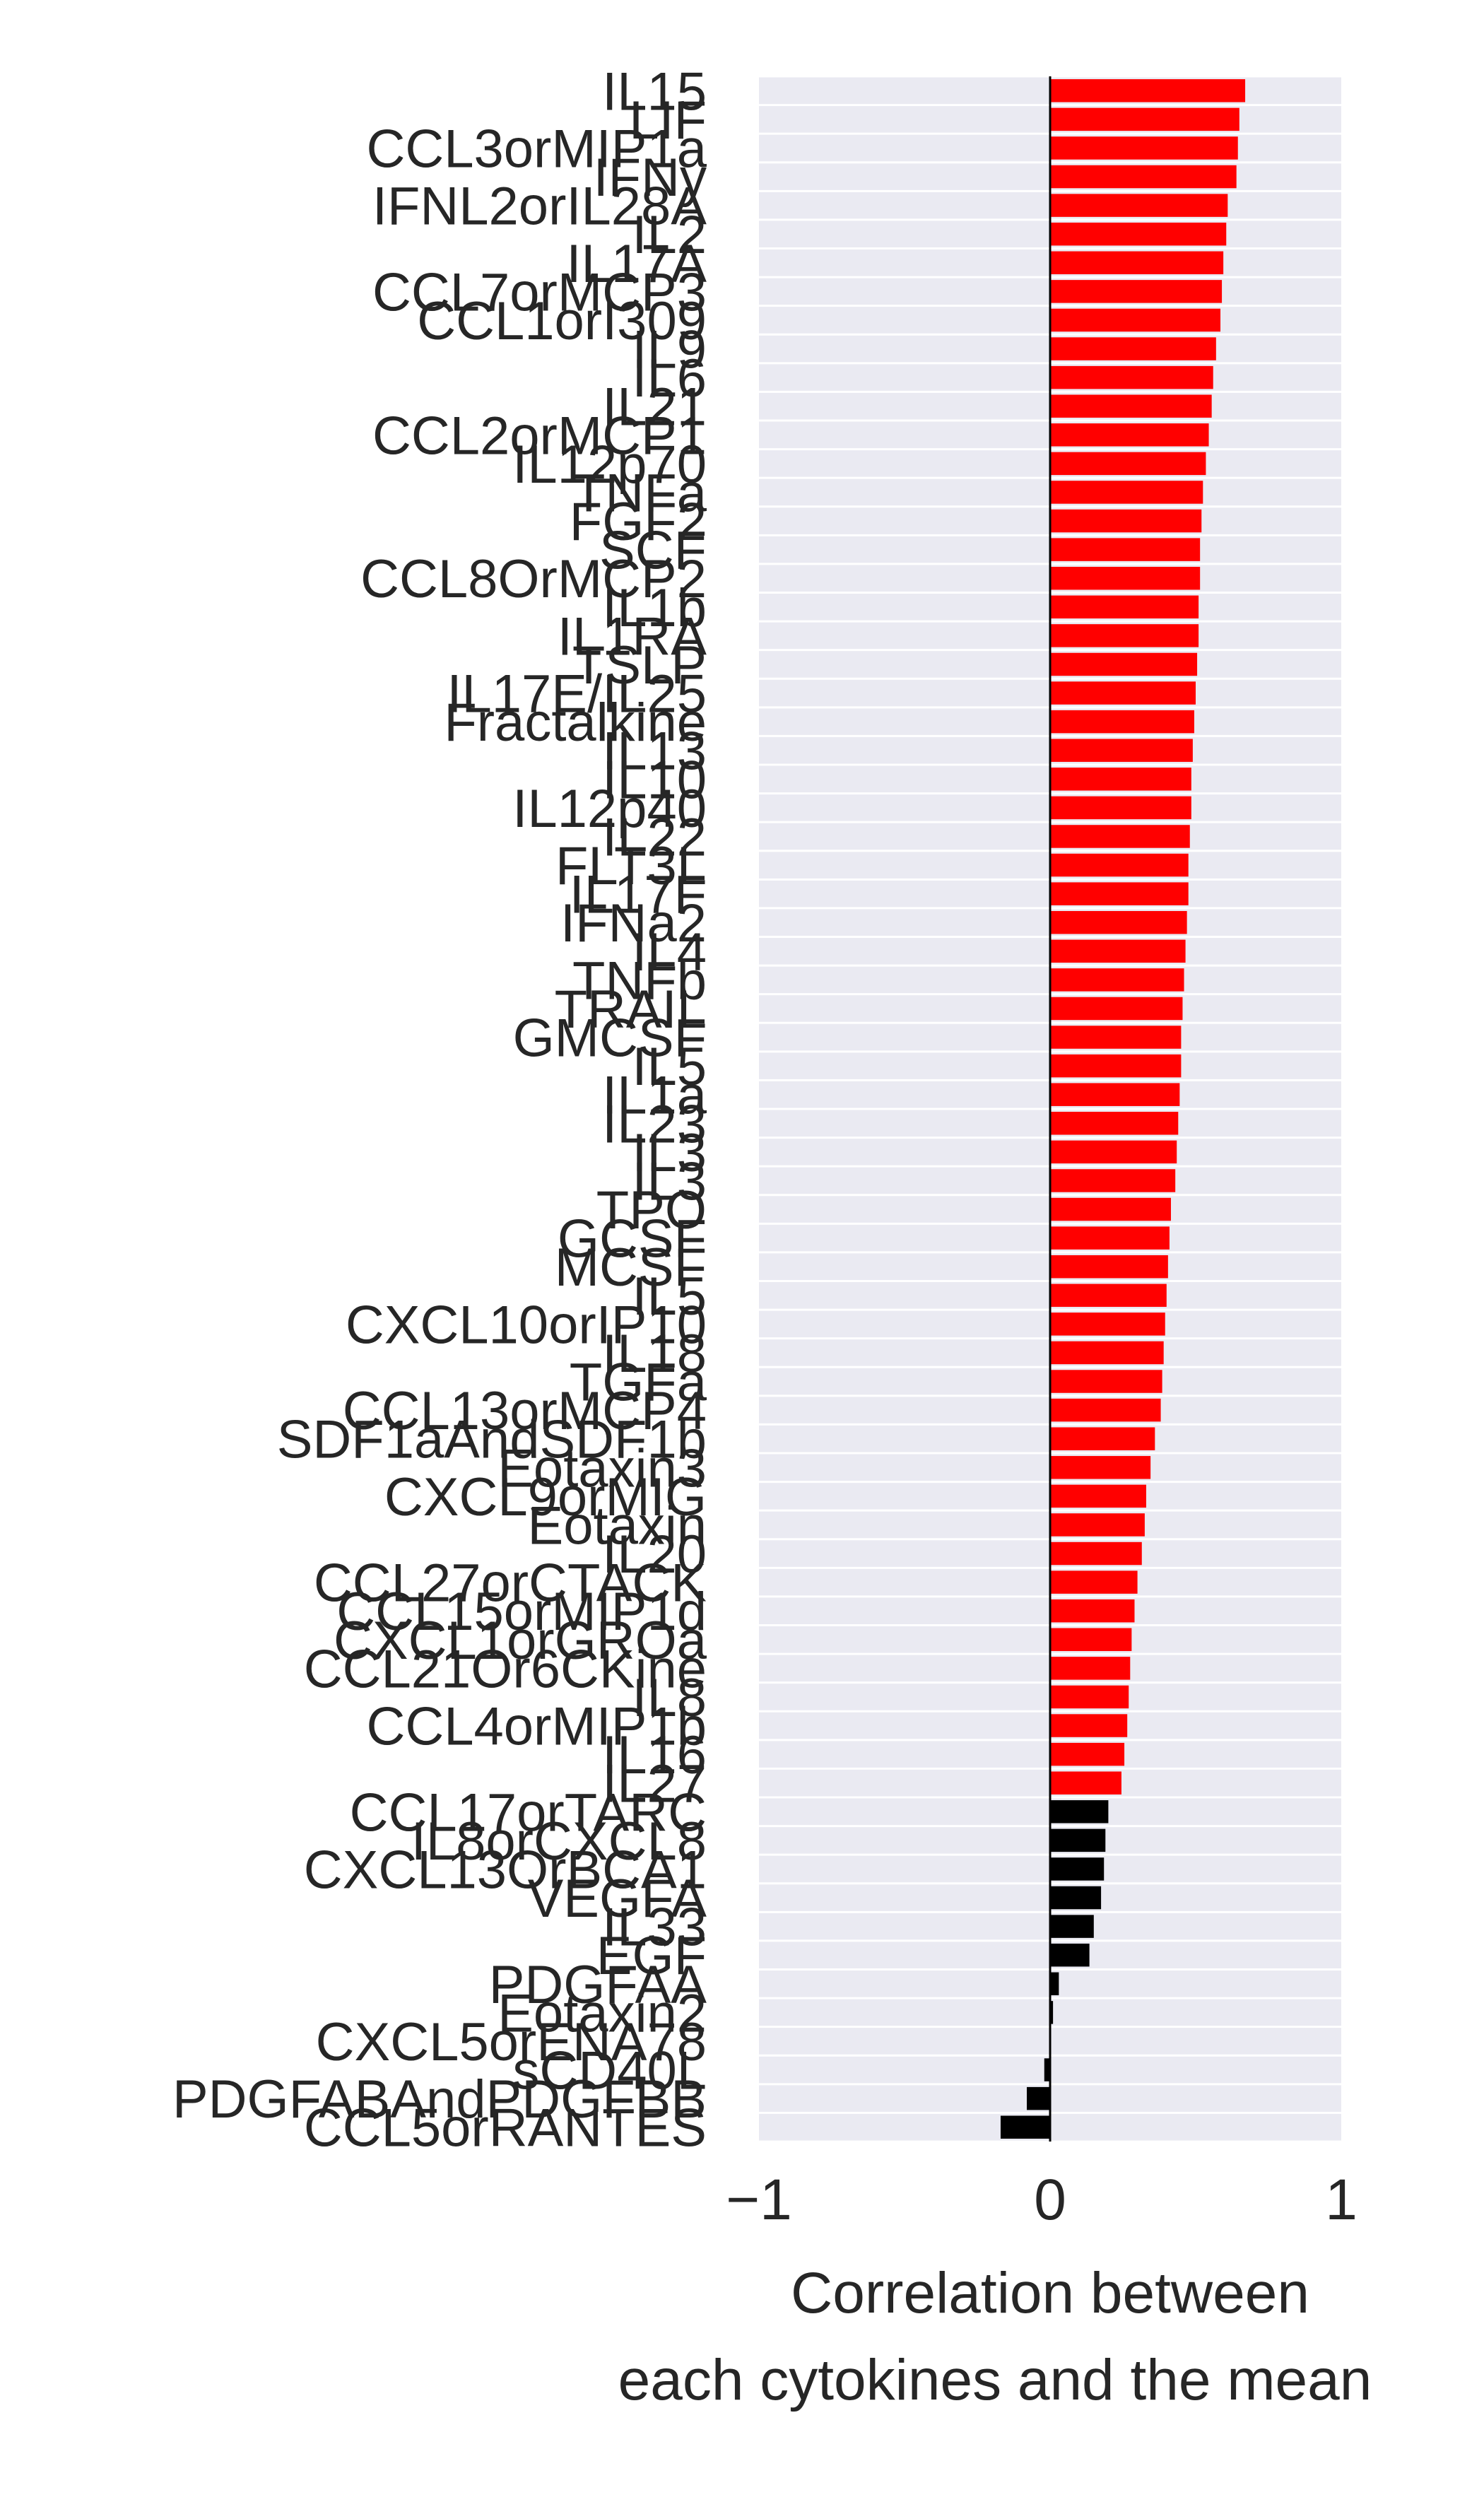  I want to click on y-tick-label: IFNa2, so click(633, 923).